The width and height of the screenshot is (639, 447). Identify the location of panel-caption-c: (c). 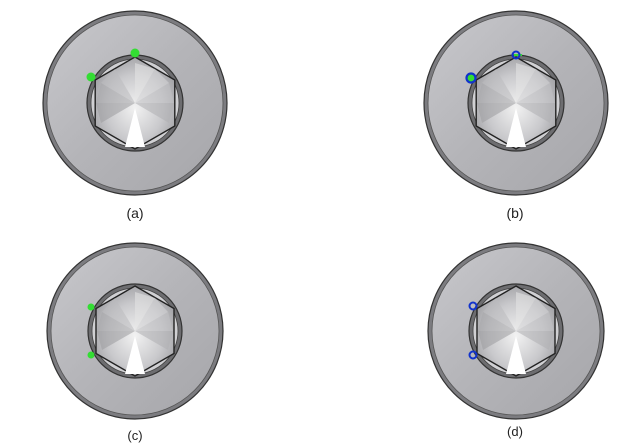
(135, 435).